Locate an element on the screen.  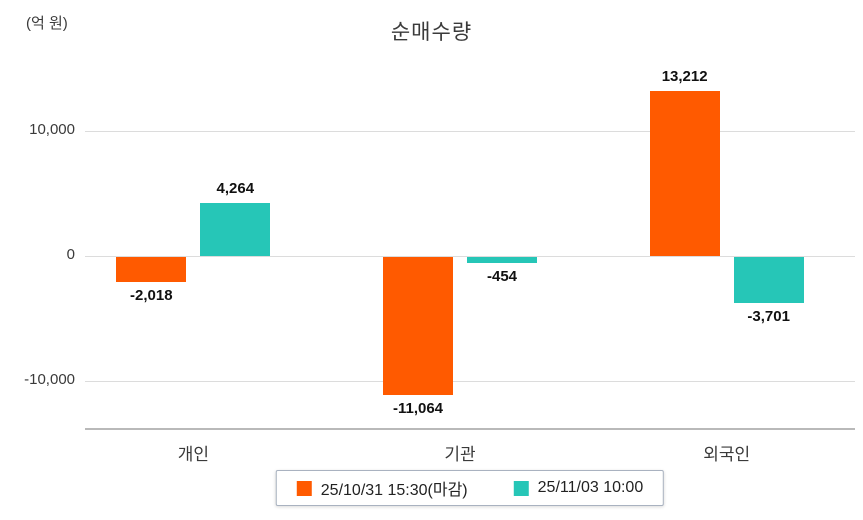
y-tick-label: -10,000 is located at coordinates (49, 379).